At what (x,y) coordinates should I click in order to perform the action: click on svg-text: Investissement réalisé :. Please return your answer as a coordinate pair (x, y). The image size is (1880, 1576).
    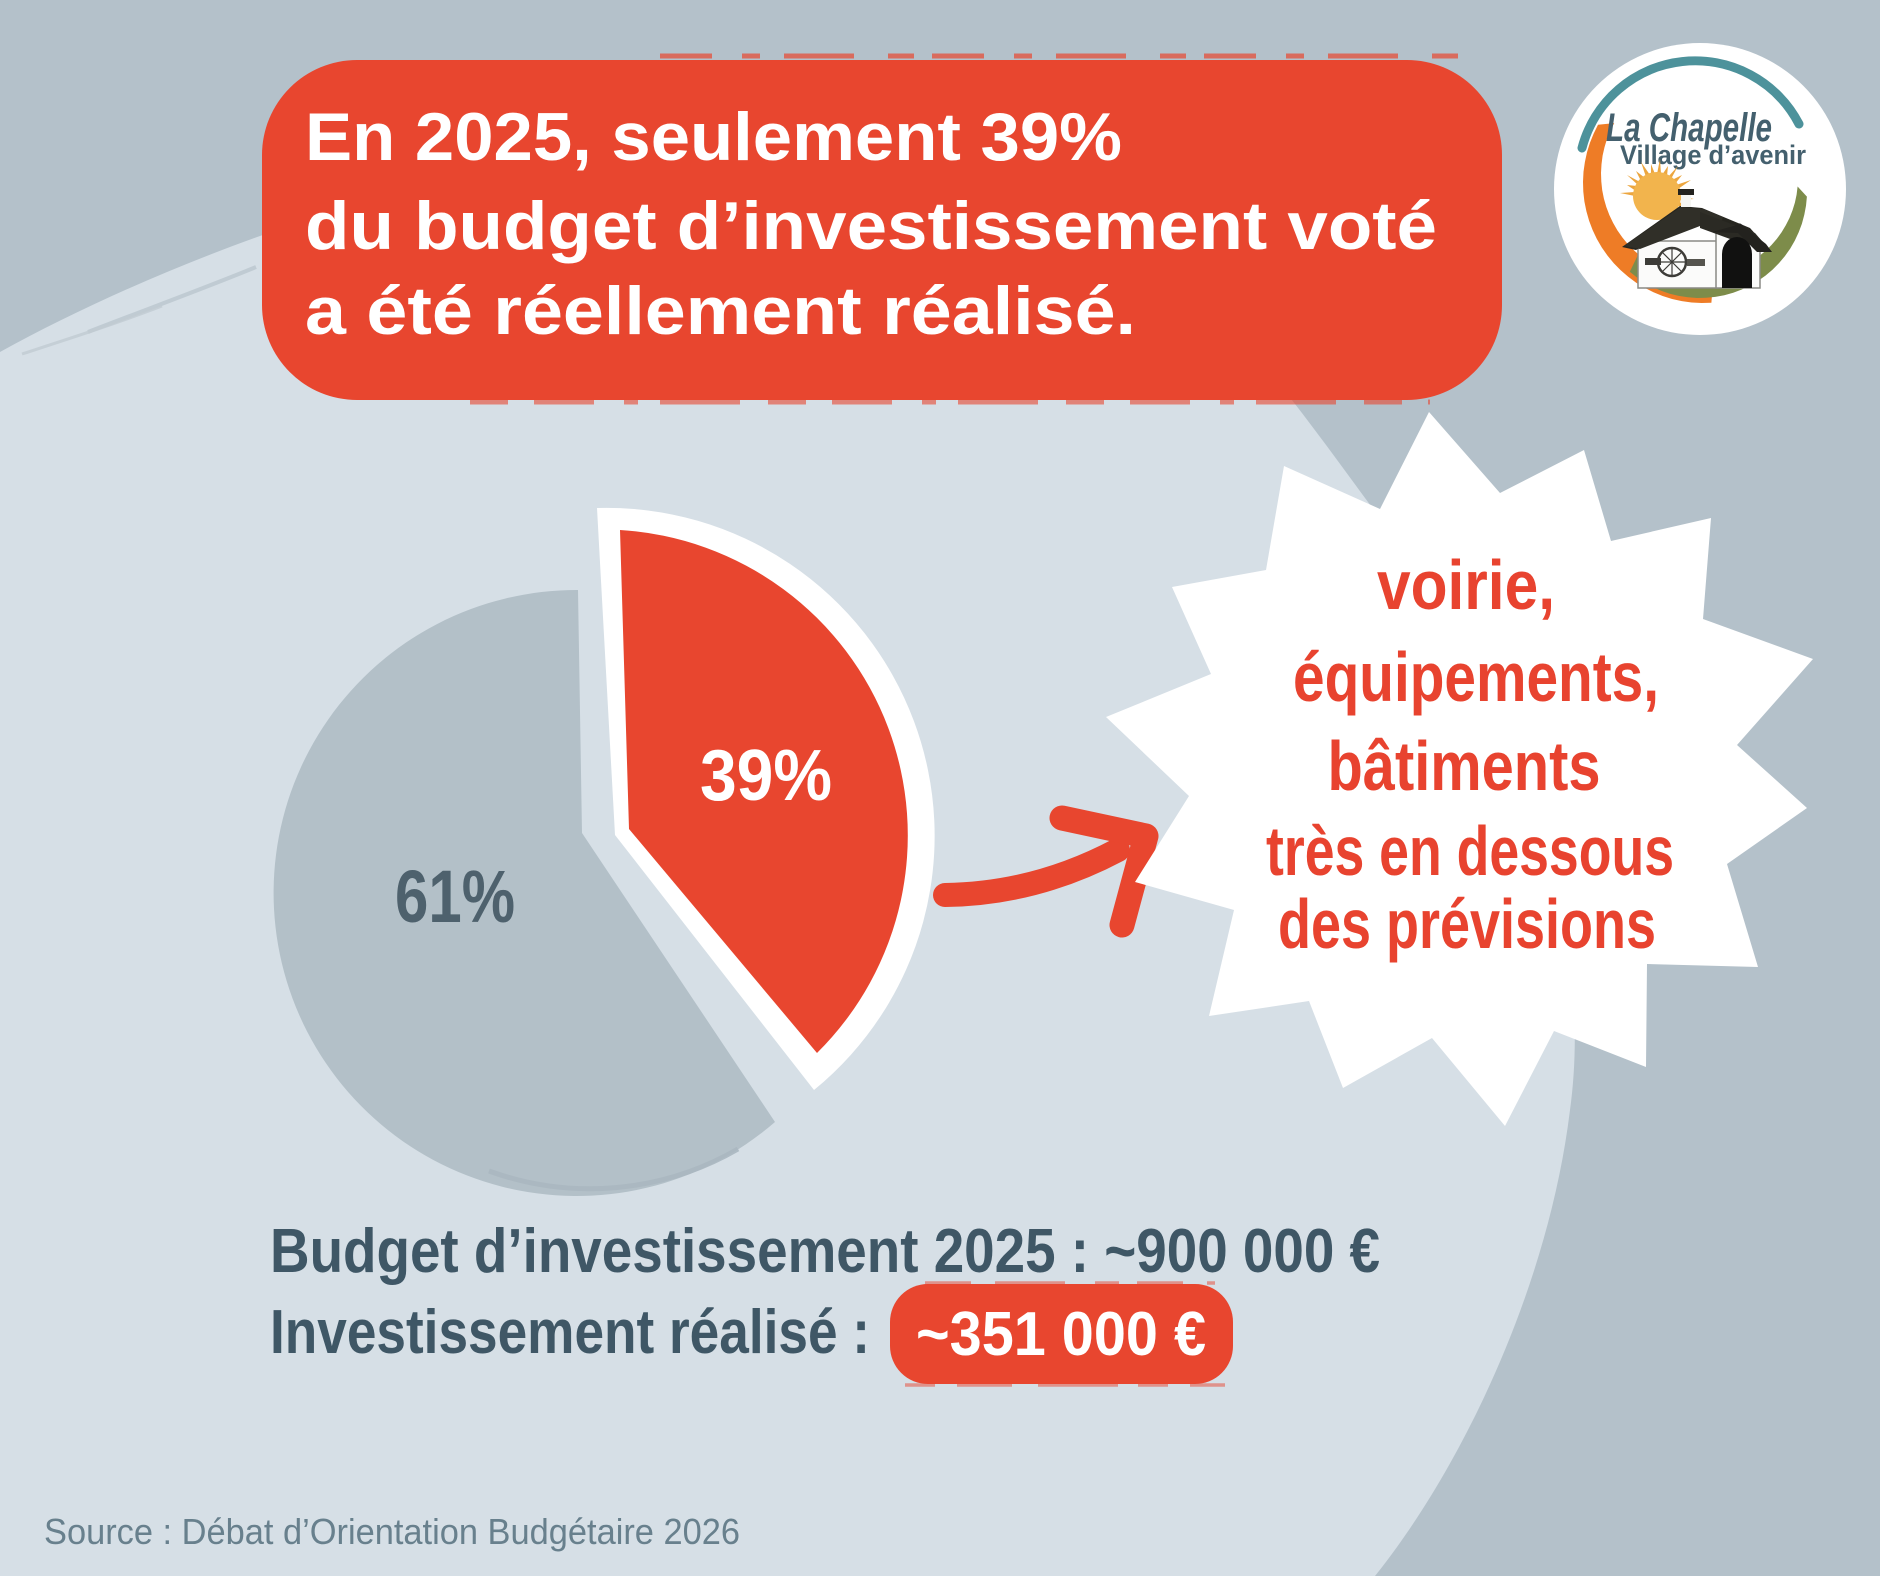
    Looking at the image, I should click on (570, 1332).